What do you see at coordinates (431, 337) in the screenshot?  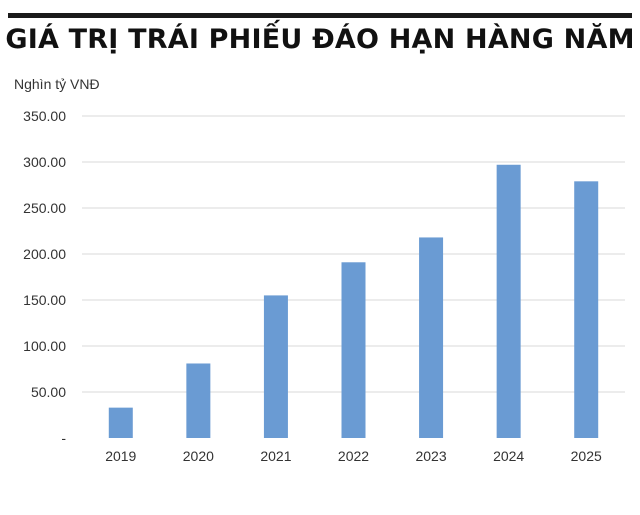 I see `bar-2023` at bounding box center [431, 337].